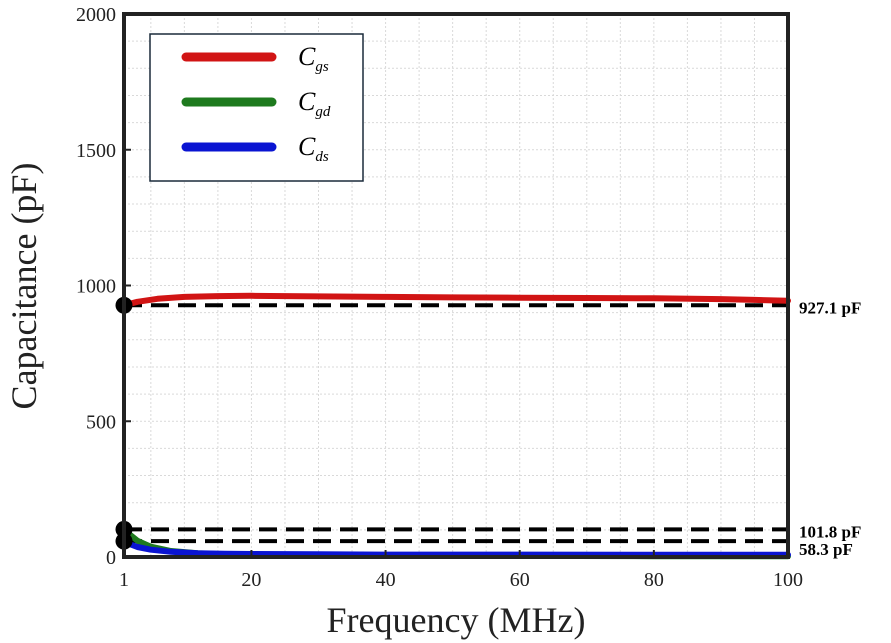 The image size is (891, 643). I want to click on y-tick-label: 1000, so click(96, 287).